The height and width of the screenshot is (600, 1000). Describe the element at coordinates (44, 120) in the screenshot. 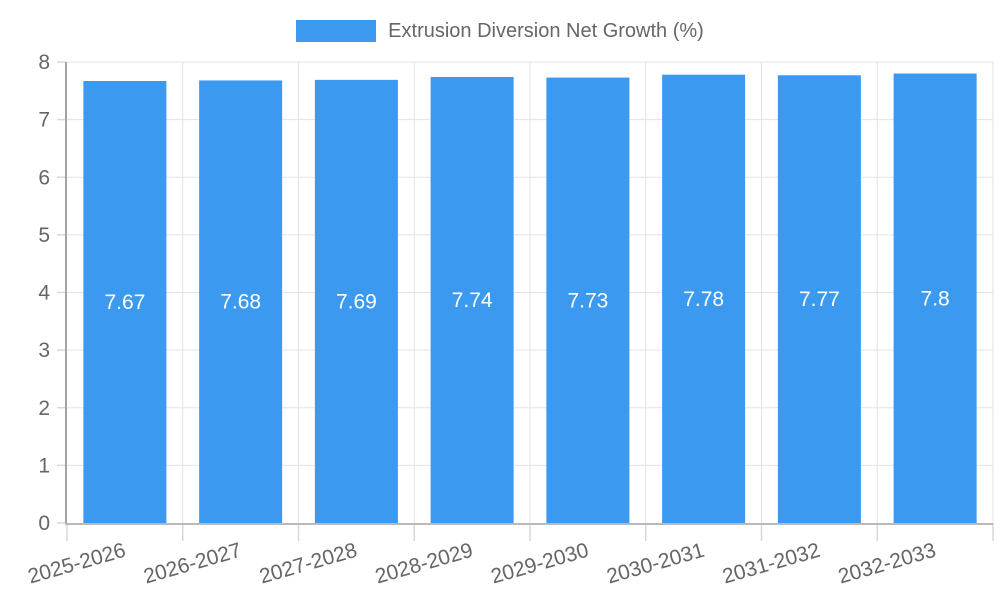

I see `y-axis-label: 7` at that location.